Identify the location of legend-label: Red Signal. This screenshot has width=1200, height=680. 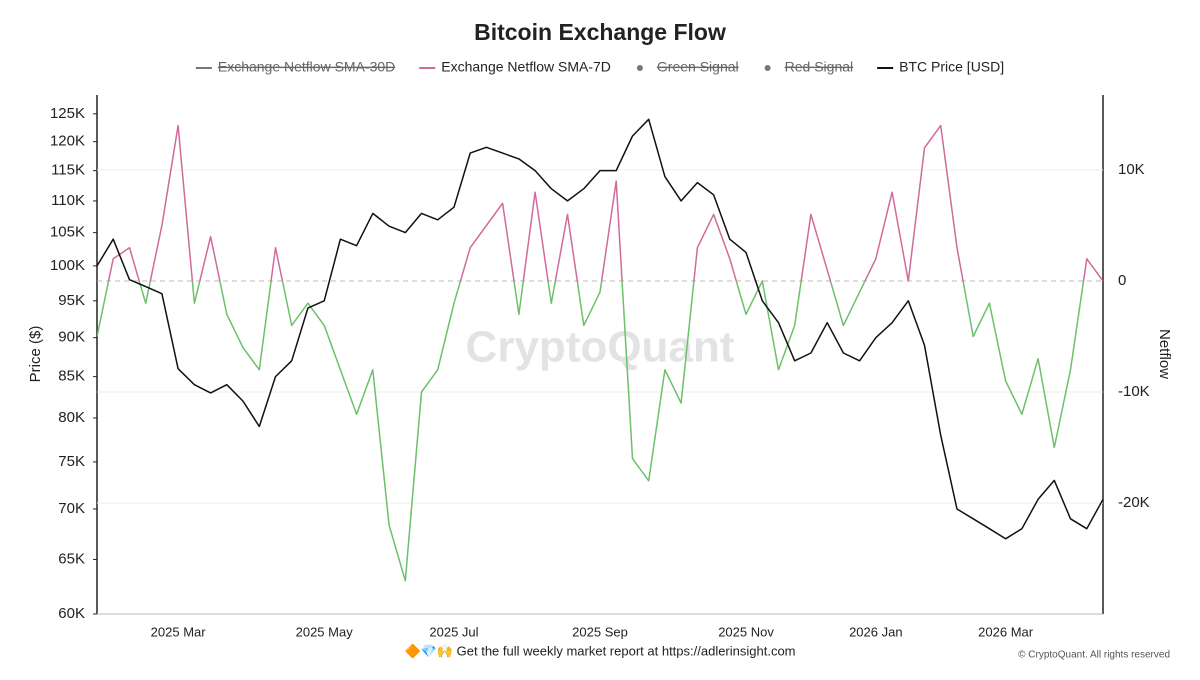
(819, 67).